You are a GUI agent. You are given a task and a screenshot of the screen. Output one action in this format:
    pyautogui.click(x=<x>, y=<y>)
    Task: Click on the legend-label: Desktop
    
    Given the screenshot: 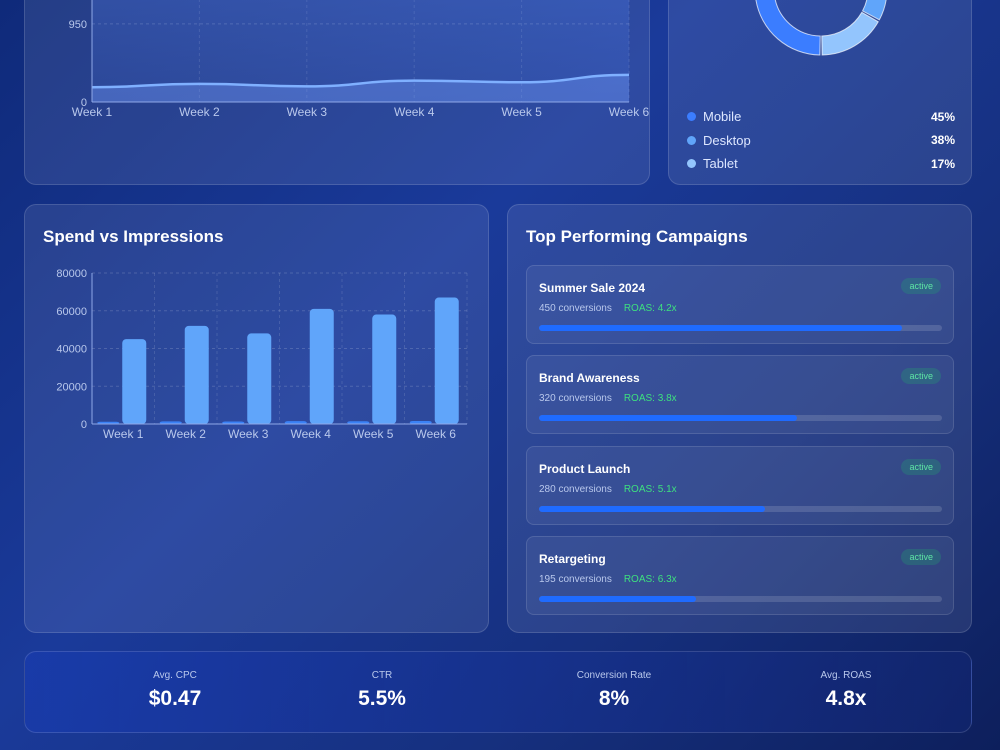 What is the action you would take?
    pyautogui.click(x=727, y=140)
    